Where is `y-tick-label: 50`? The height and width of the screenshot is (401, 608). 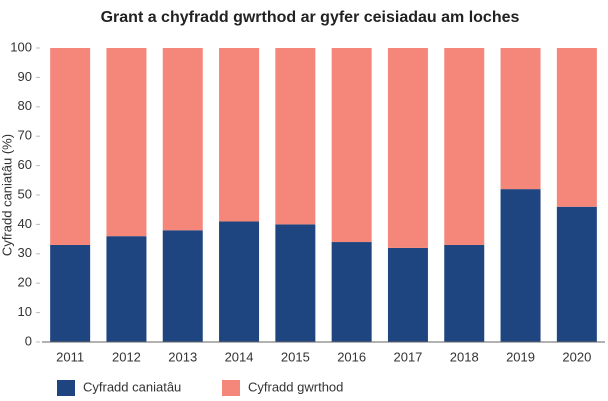
y-tick-label: 50 is located at coordinates (25, 193).